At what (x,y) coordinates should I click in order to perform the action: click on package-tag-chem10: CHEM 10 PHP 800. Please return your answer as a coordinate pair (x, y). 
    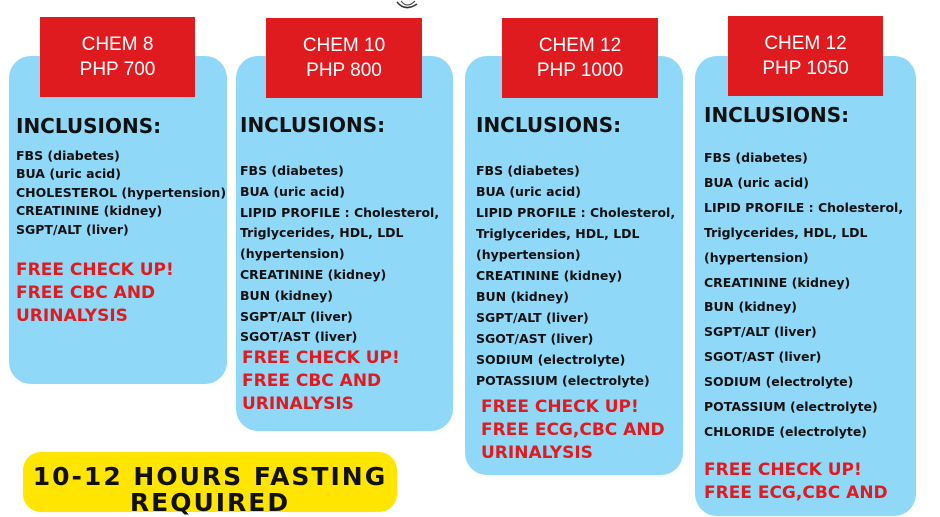
    Looking at the image, I should click on (344, 58).